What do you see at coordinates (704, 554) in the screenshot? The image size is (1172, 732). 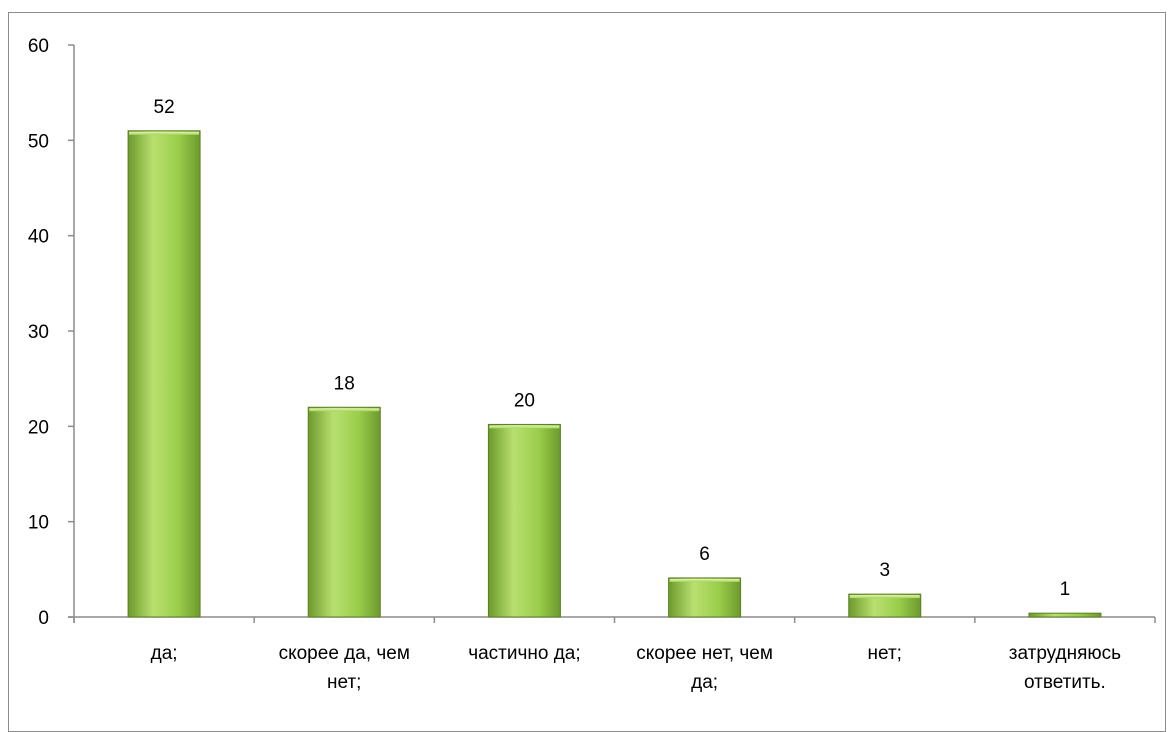 I see `data-label: 6` at bounding box center [704, 554].